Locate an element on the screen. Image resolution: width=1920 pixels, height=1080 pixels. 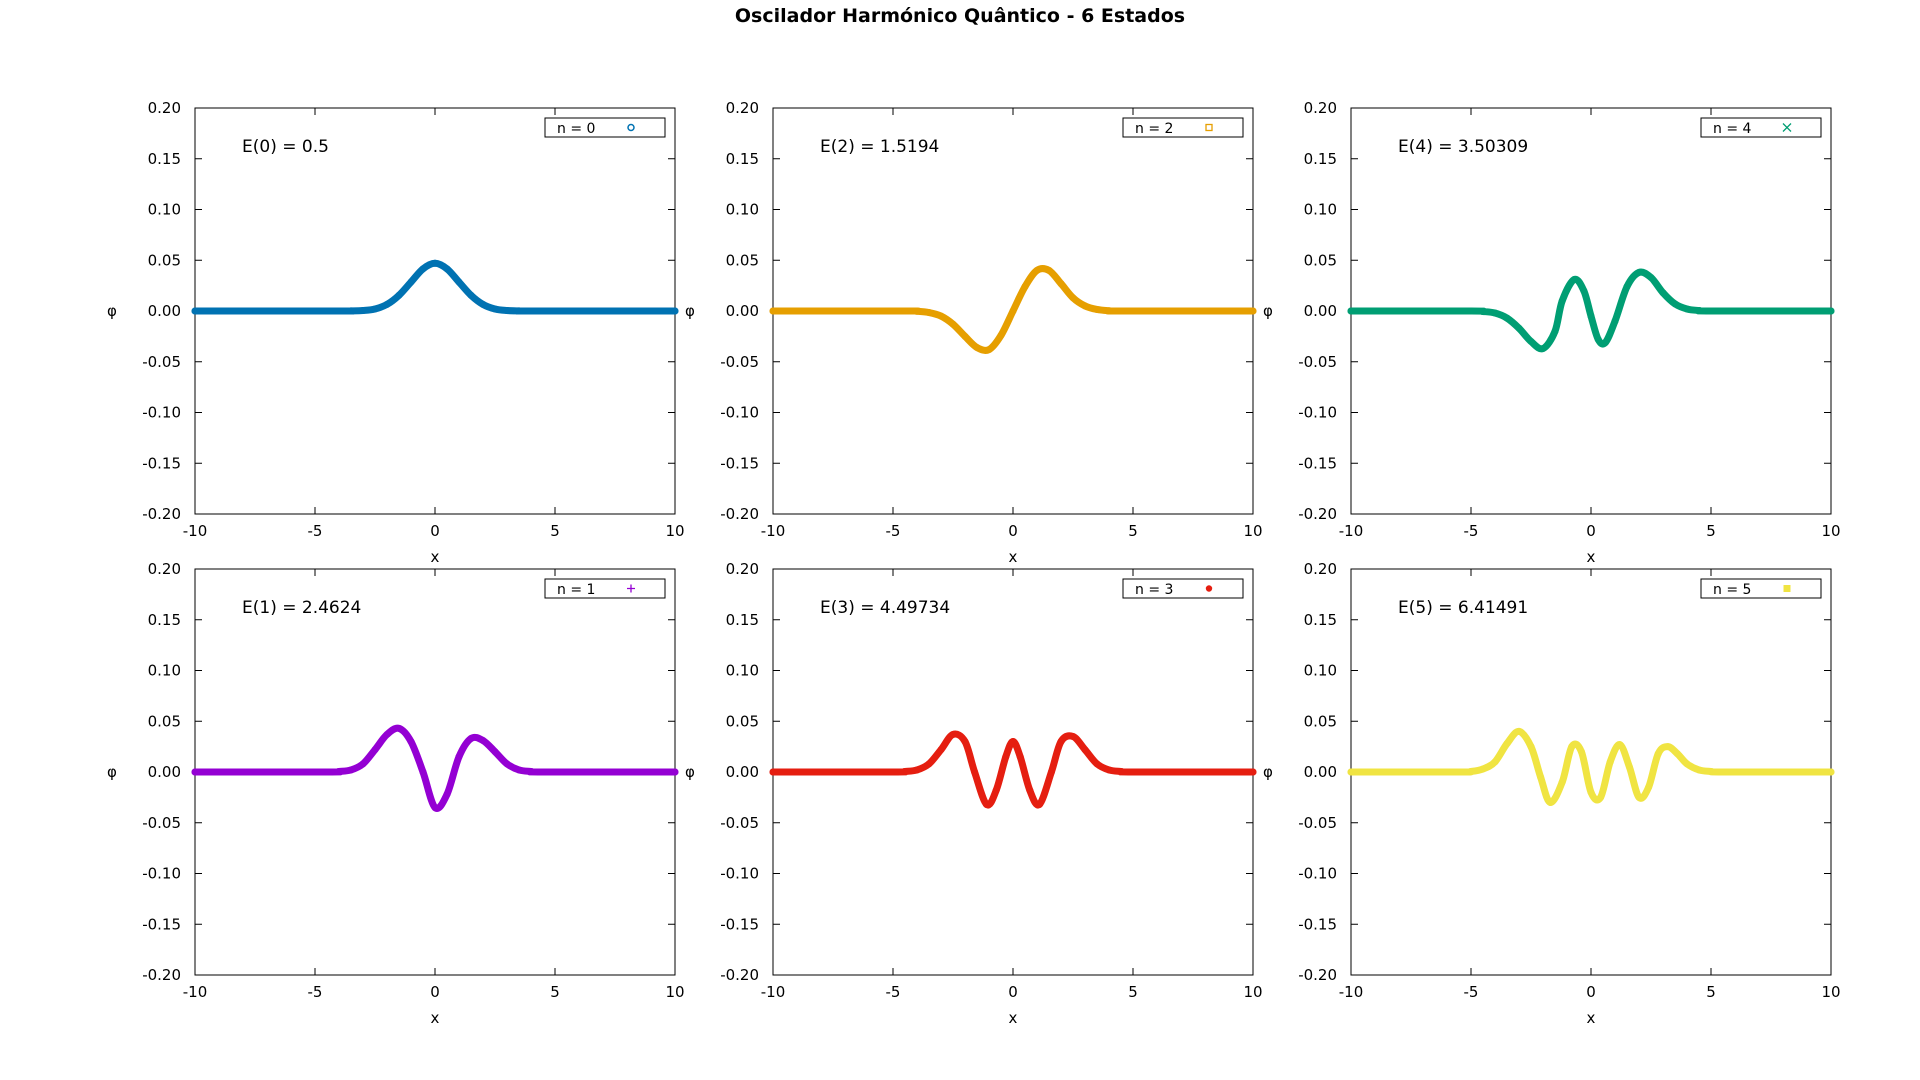
legend-label: n = 5 is located at coordinates (1732, 590).